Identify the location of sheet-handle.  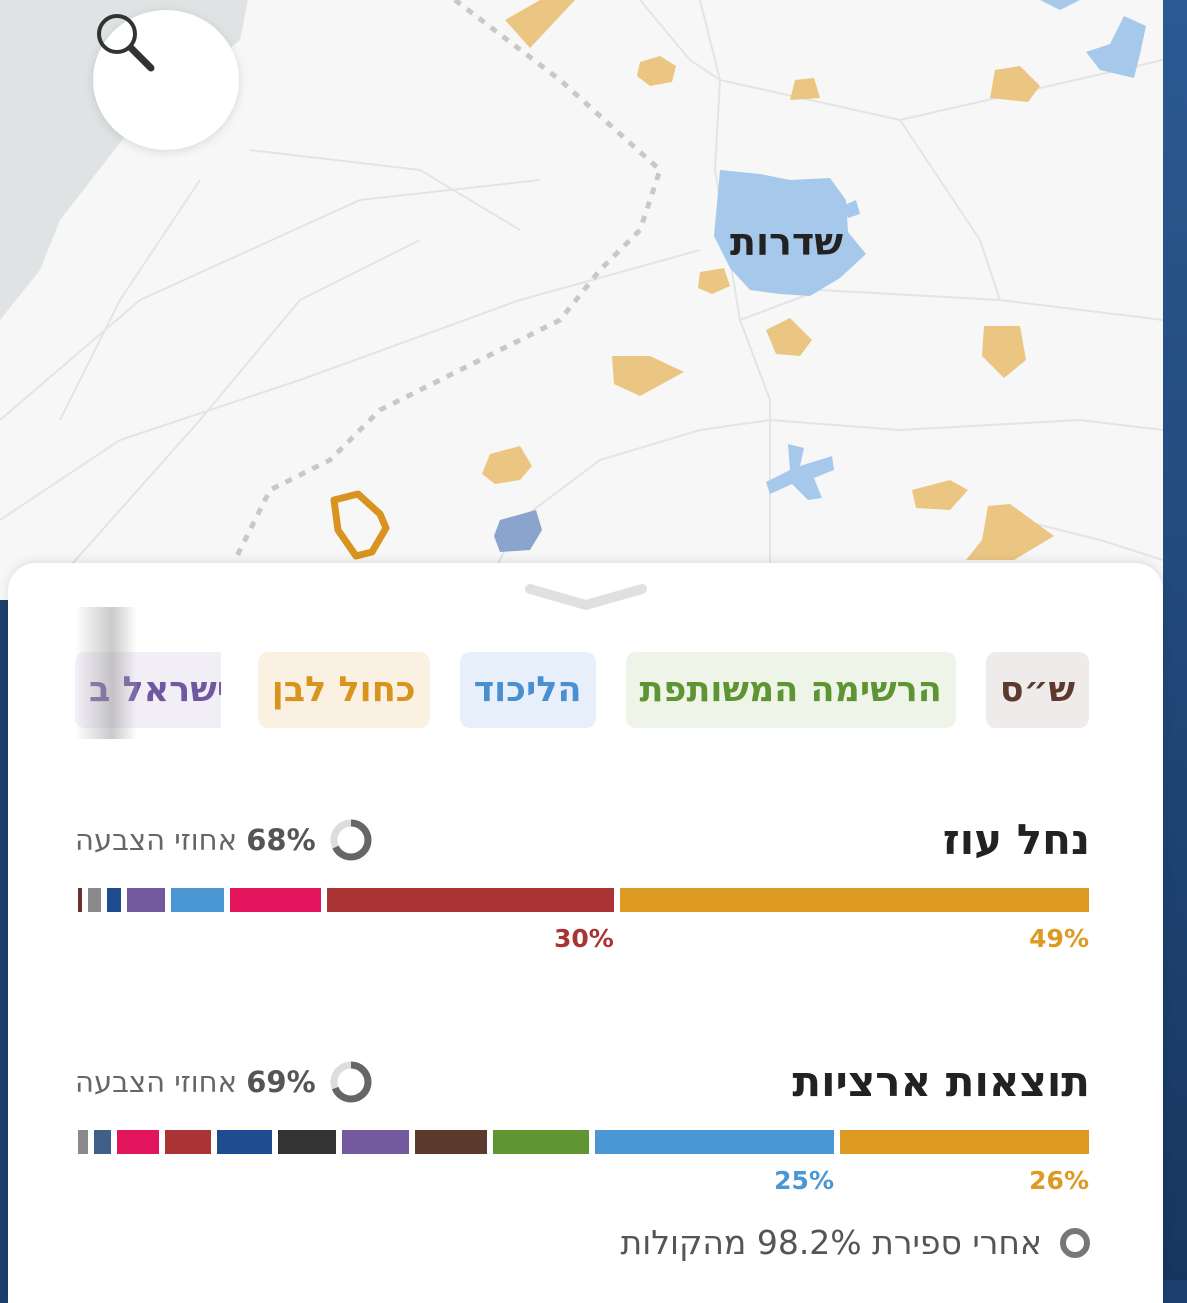
(586, 598).